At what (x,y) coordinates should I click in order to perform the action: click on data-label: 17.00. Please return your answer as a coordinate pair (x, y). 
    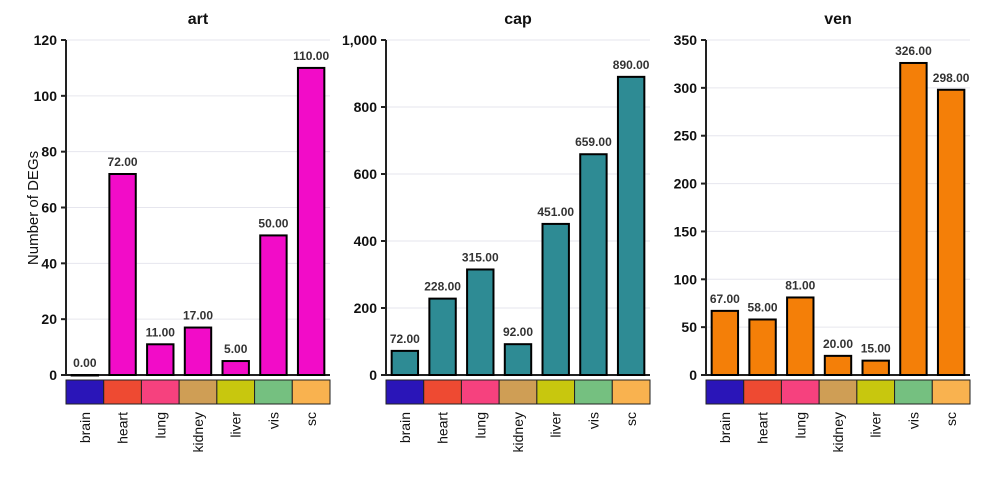
    Looking at the image, I should click on (198, 316).